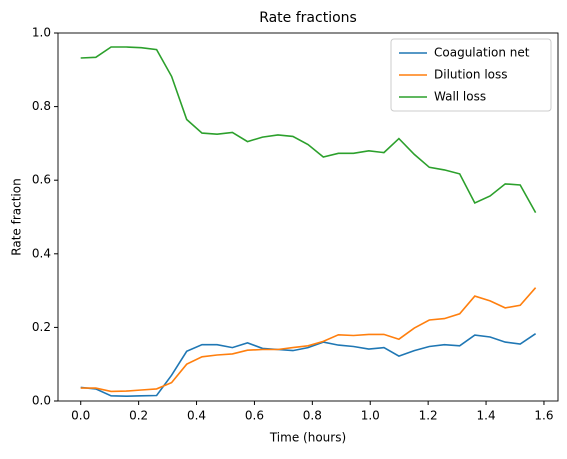 The image size is (567, 459). What do you see at coordinates (41, 33) in the screenshot?
I see `y-tick-label: 1.0` at bounding box center [41, 33].